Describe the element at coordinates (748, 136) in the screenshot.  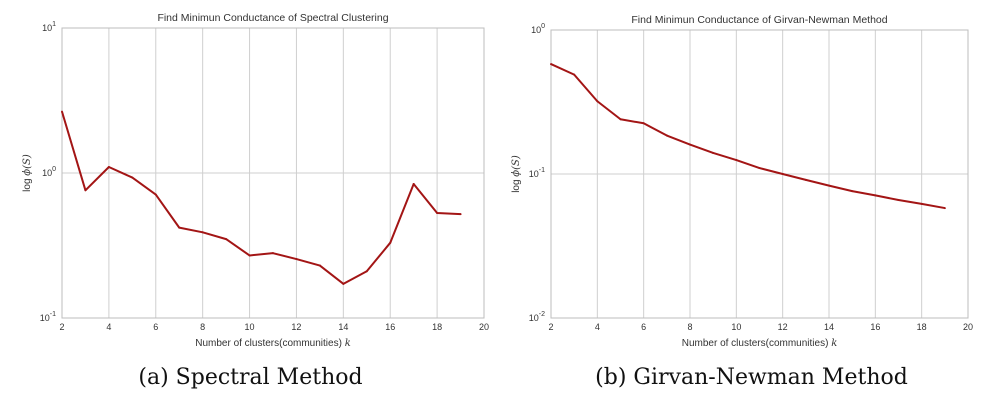
I see `series-line` at that location.